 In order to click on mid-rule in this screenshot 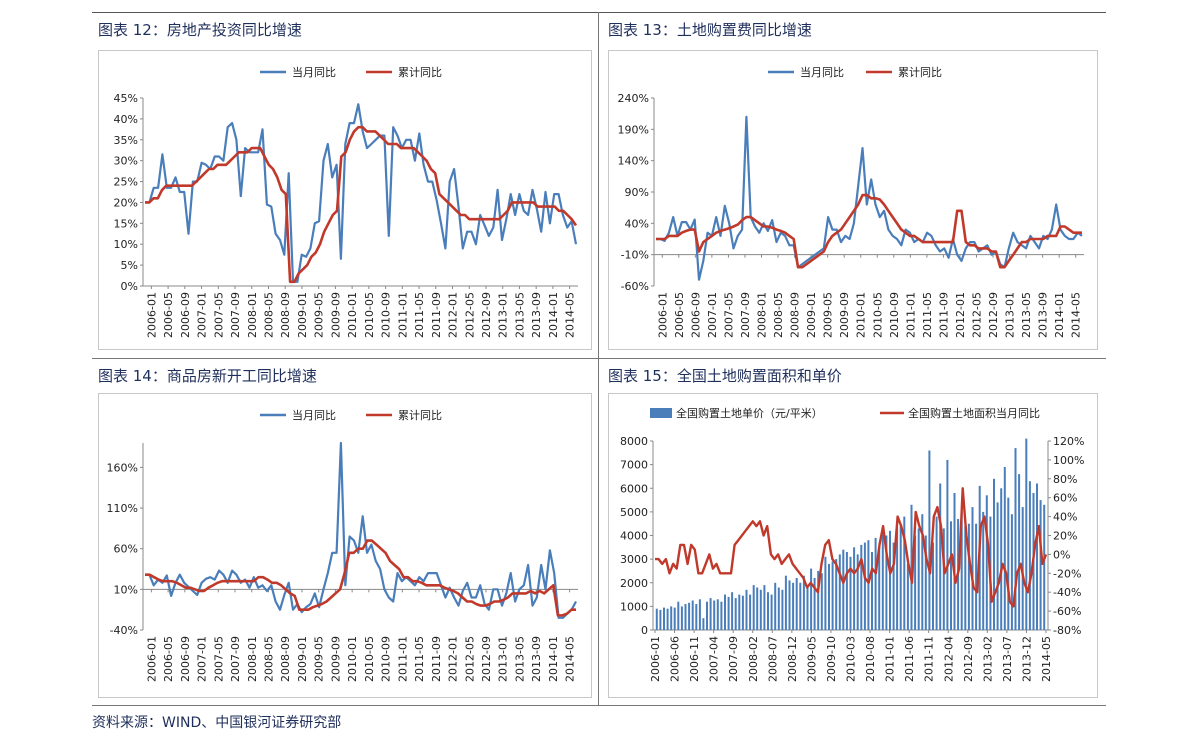, I will do `click(599, 358)`.